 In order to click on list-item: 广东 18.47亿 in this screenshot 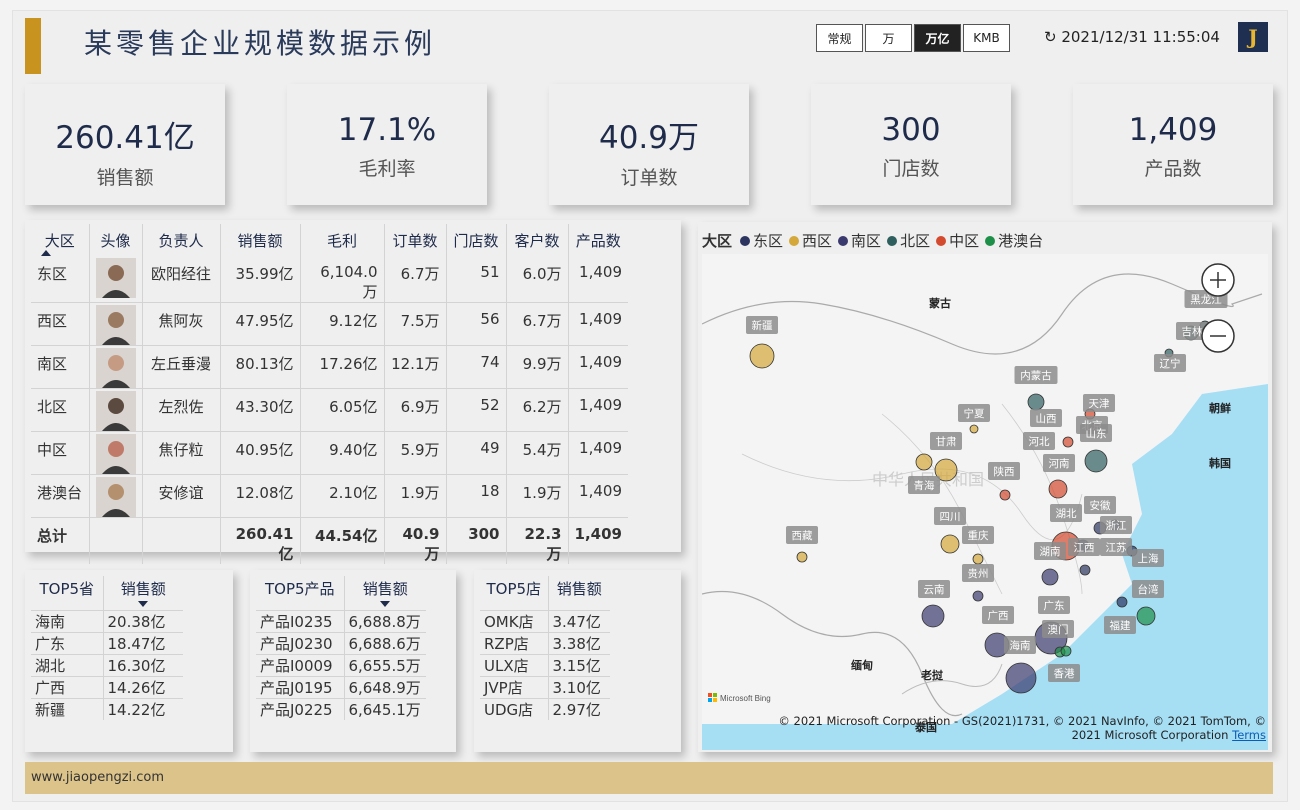, I will do `click(107, 642)`.